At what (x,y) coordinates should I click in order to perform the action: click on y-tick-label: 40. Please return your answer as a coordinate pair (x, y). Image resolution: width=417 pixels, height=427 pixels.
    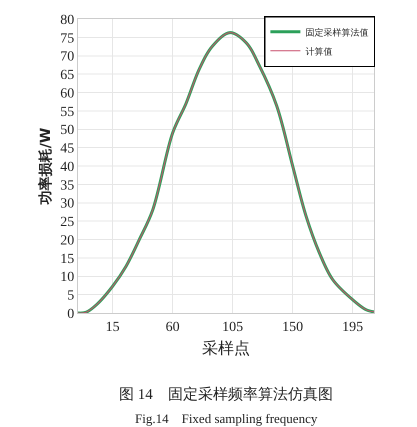
    Looking at the image, I should click on (67, 167).